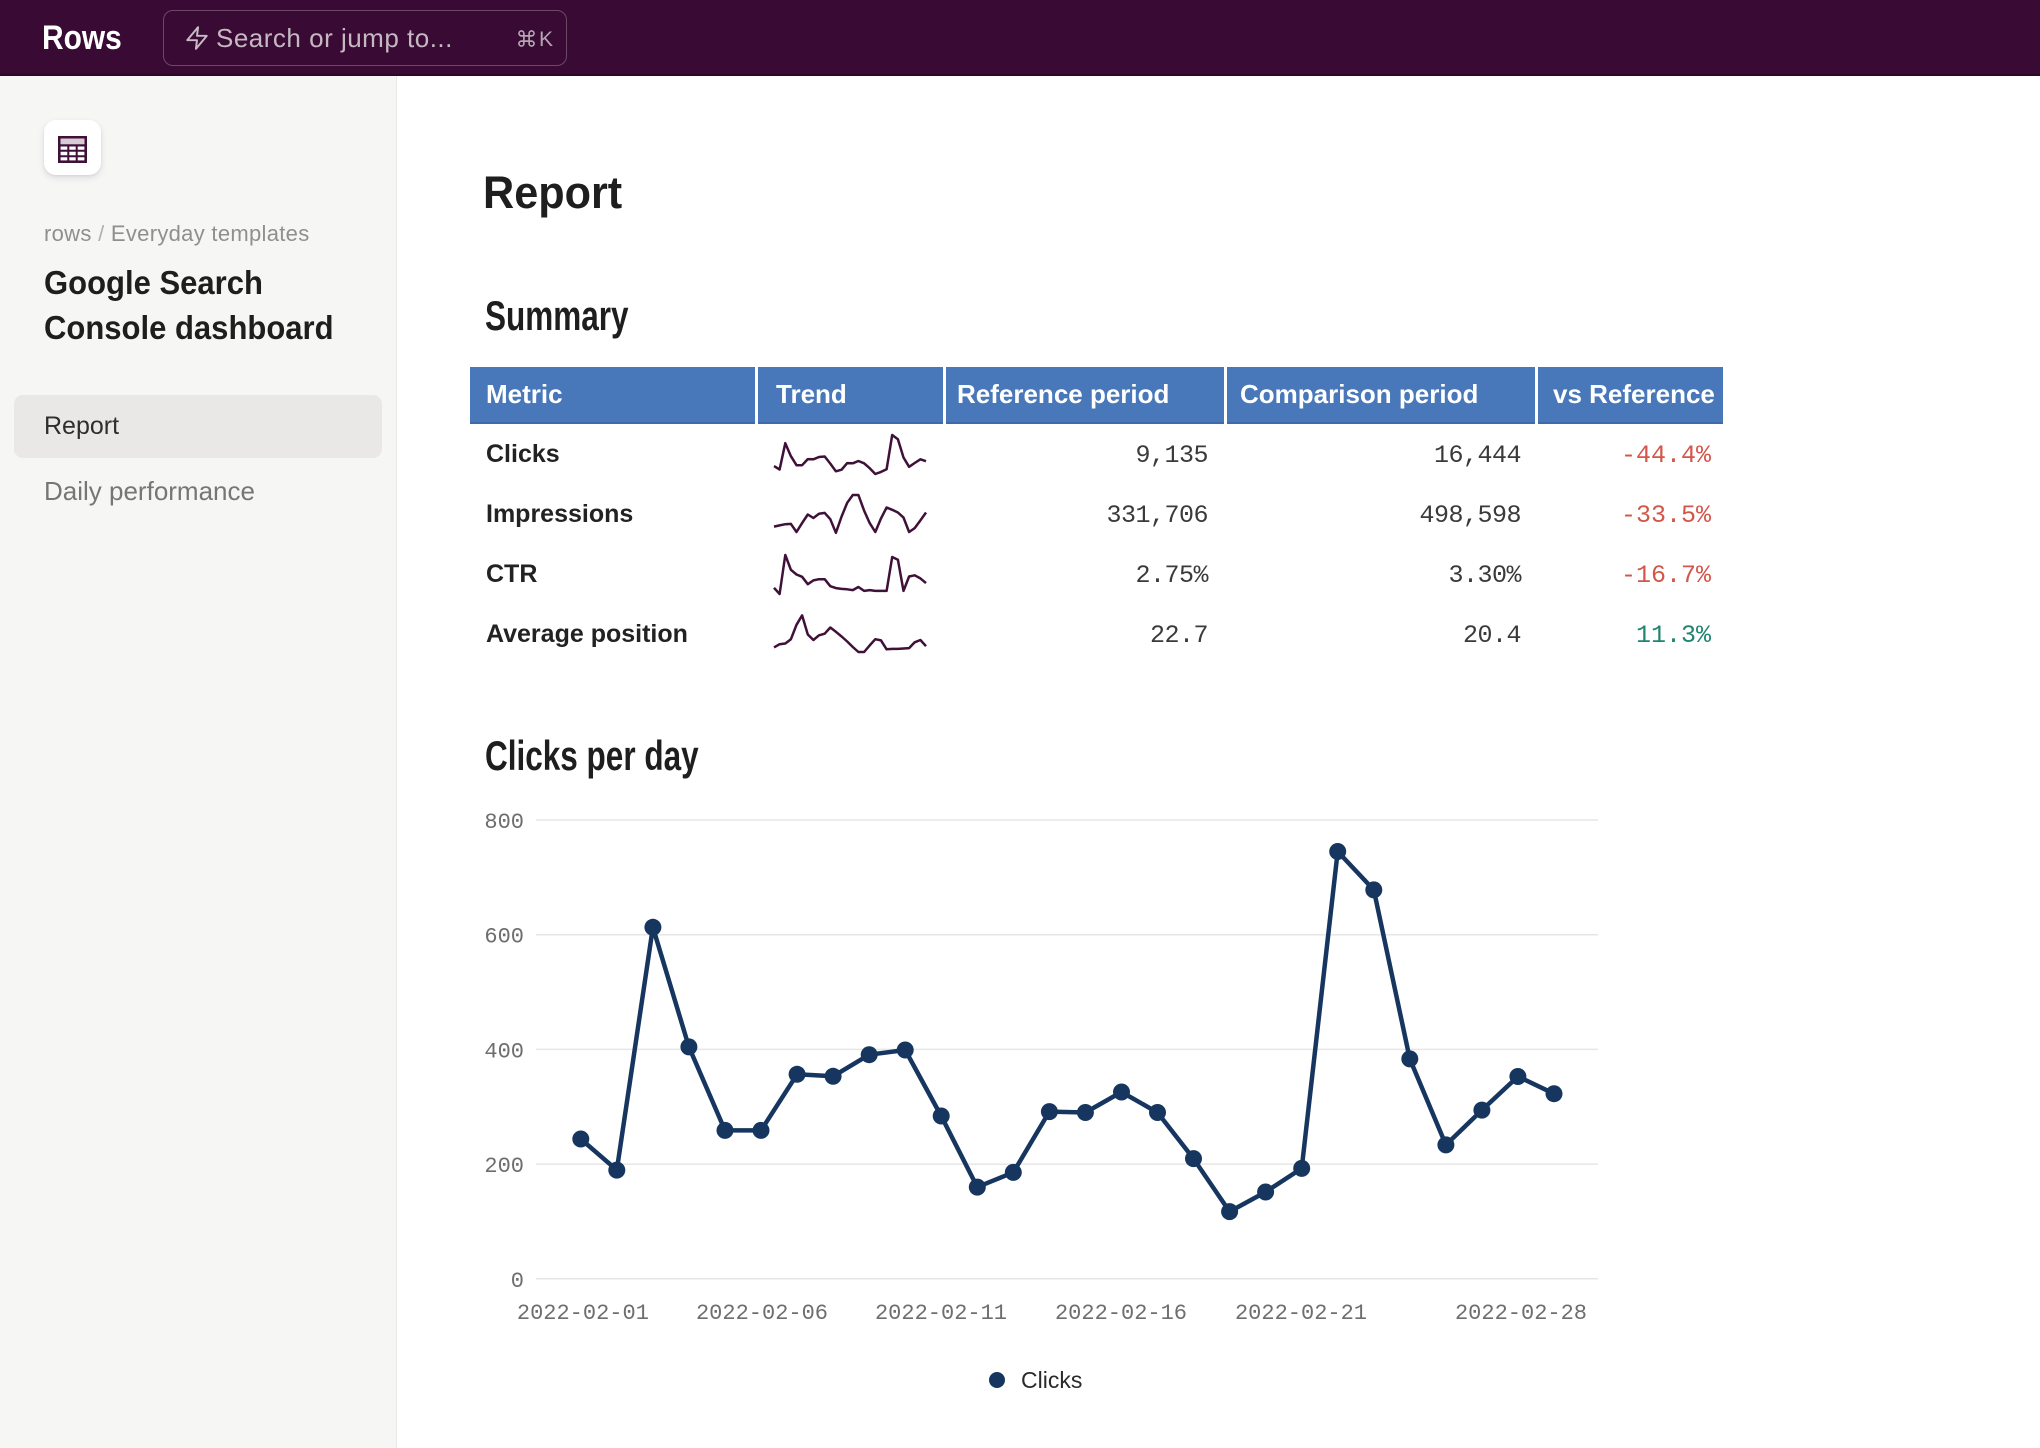 The height and width of the screenshot is (1448, 2040). What do you see at coordinates (504, 822) in the screenshot?
I see `svg-text: 800` at bounding box center [504, 822].